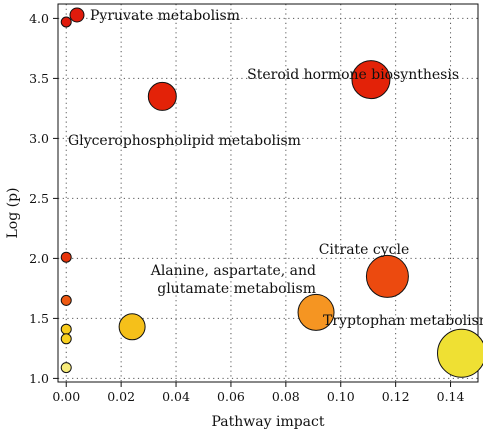 Image resolution: width=483 pixels, height=432 pixels. Describe the element at coordinates (233, 271) in the screenshot. I see `annotation-alanine-line1: Alanine, aspartate, and` at that location.